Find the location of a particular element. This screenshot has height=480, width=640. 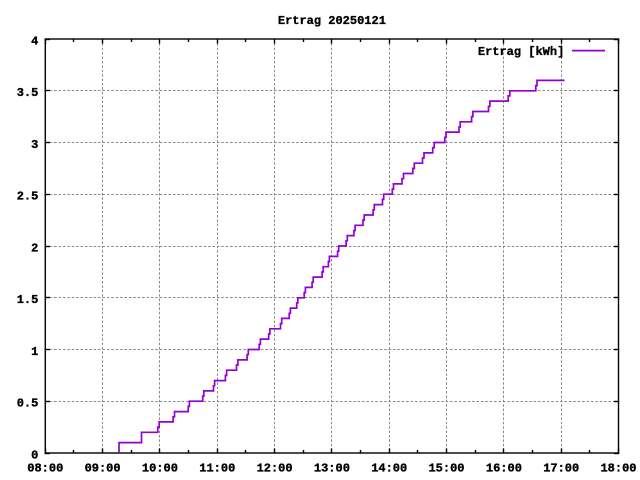

svg-text: 09:00 is located at coordinates (103, 469).